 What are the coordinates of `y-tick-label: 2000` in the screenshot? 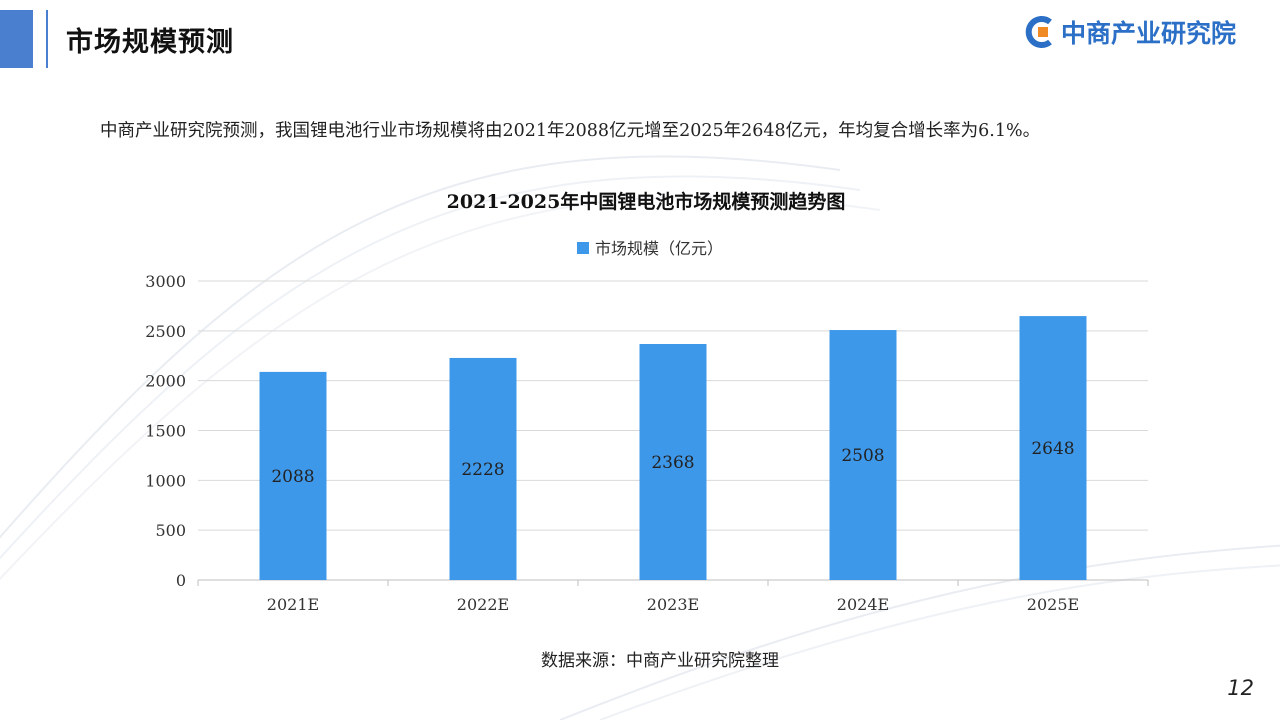 It's located at (165, 381).